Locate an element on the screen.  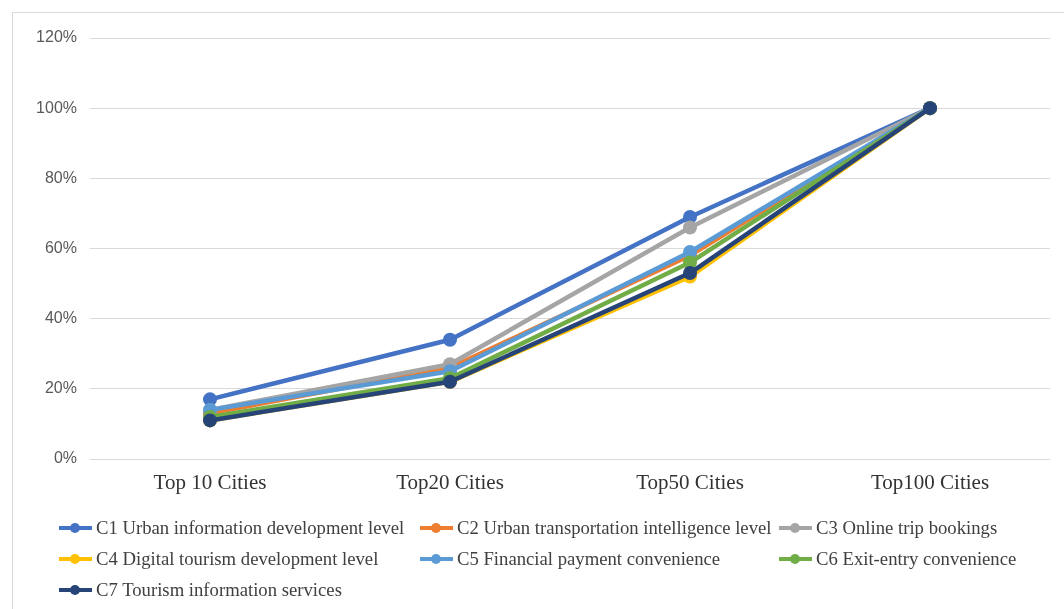
y-tick-label: 20% is located at coordinates (60, 388).